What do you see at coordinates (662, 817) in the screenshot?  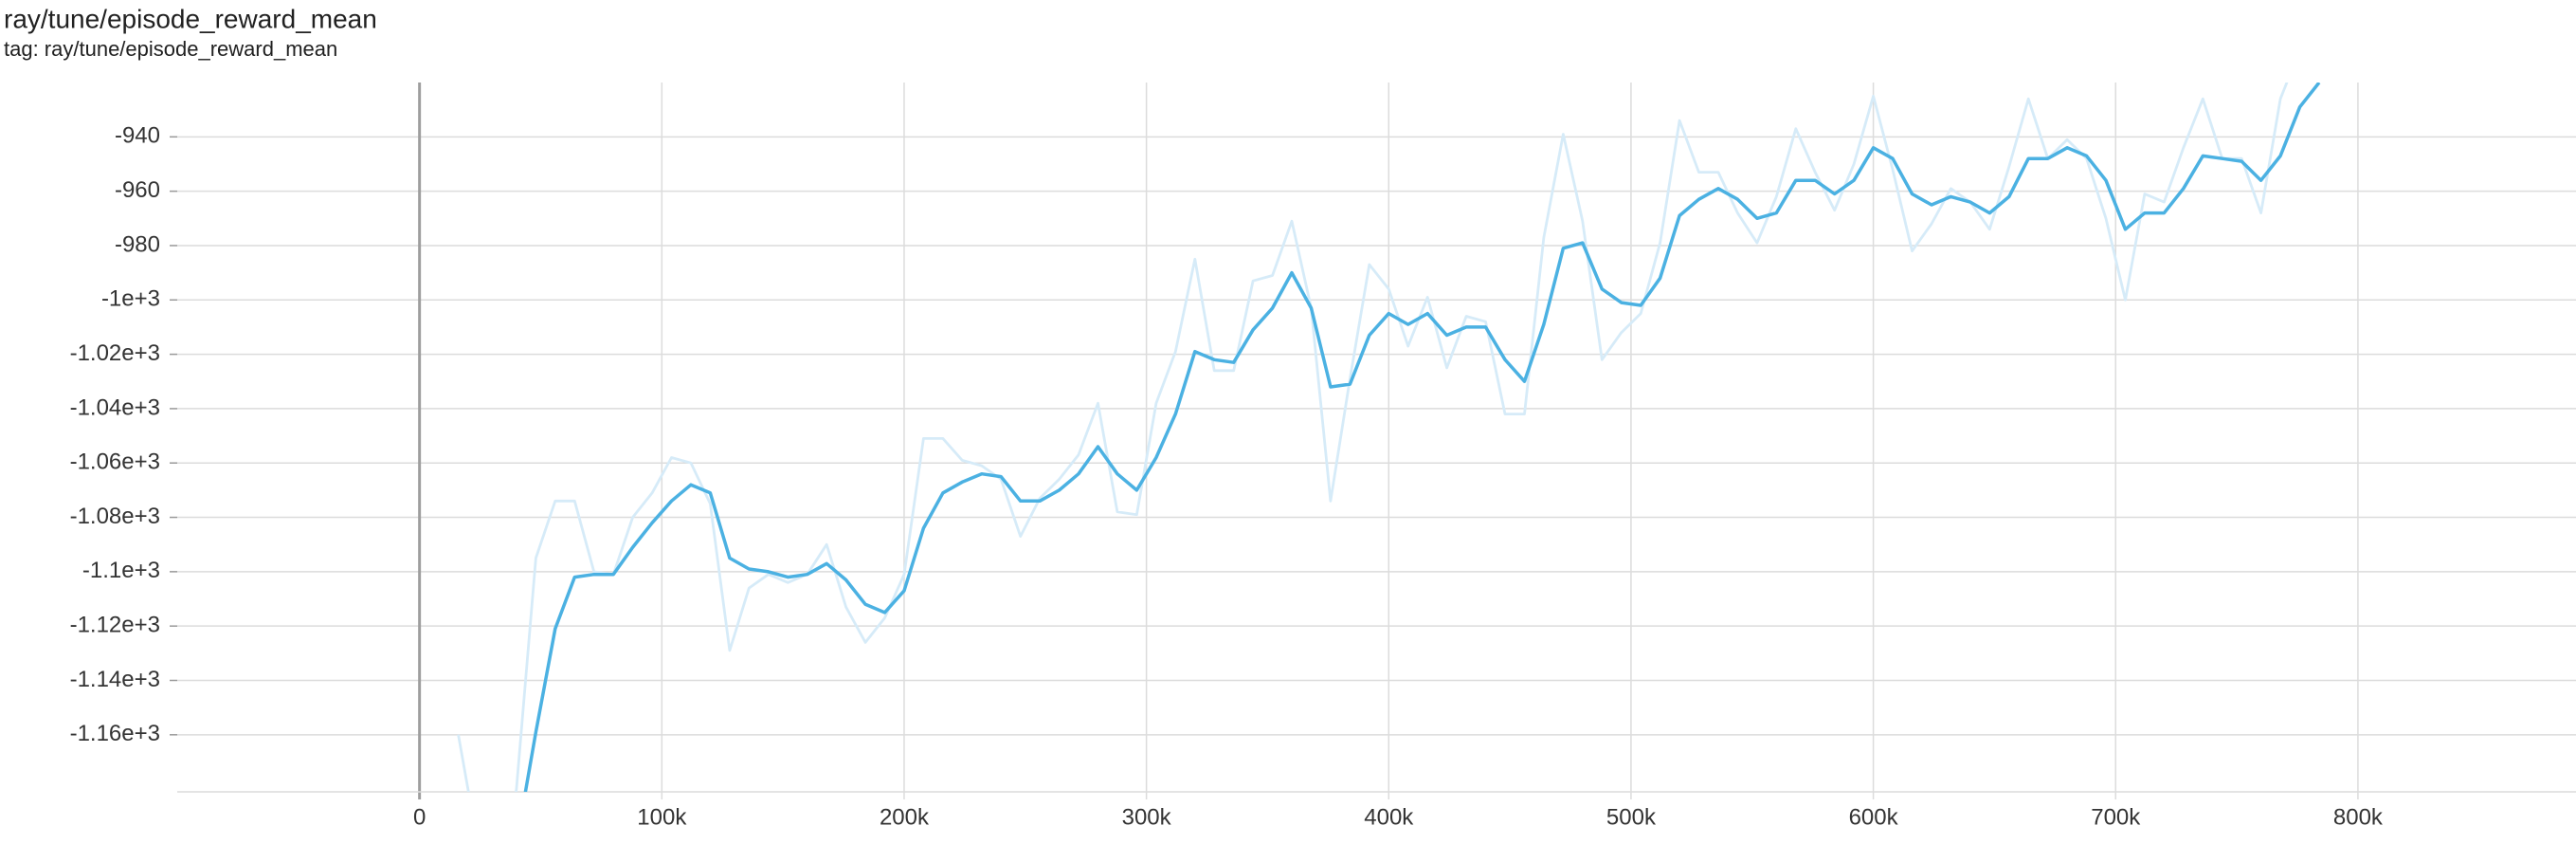 I see `x-tick-label: 100k` at bounding box center [662, 817].